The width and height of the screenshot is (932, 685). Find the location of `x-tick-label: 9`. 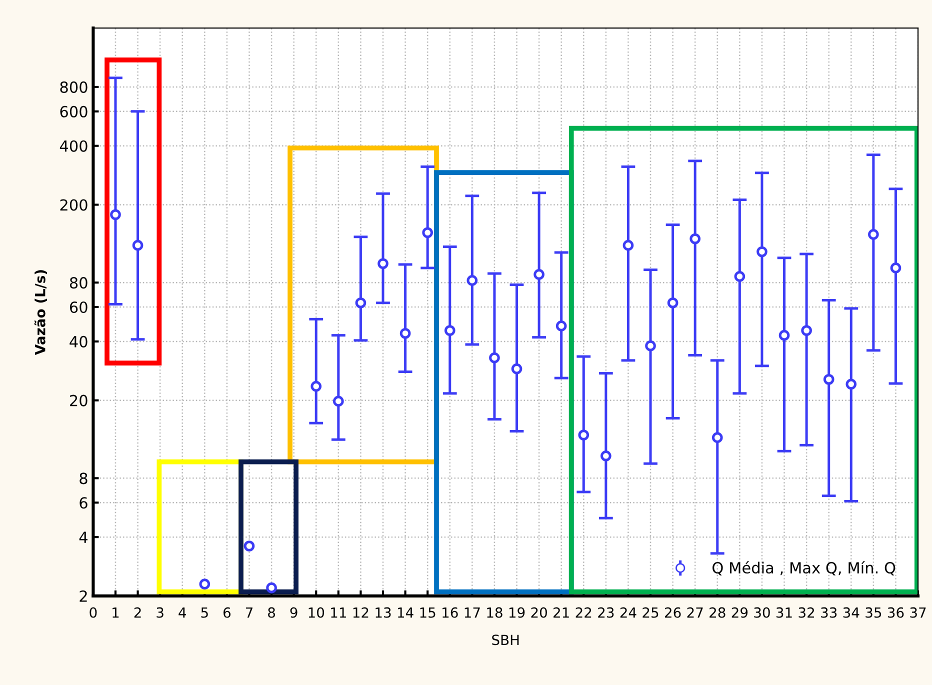

x-tick-label: 9 is located at coordinates (294, 612).